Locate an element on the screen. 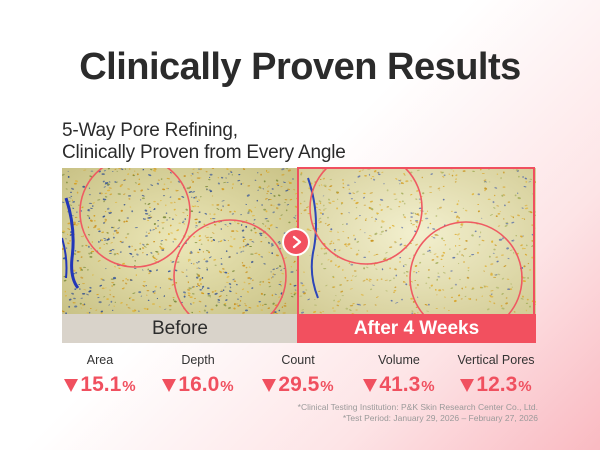  metric-count: Count 29.5% is located at coordinates (298, 374).